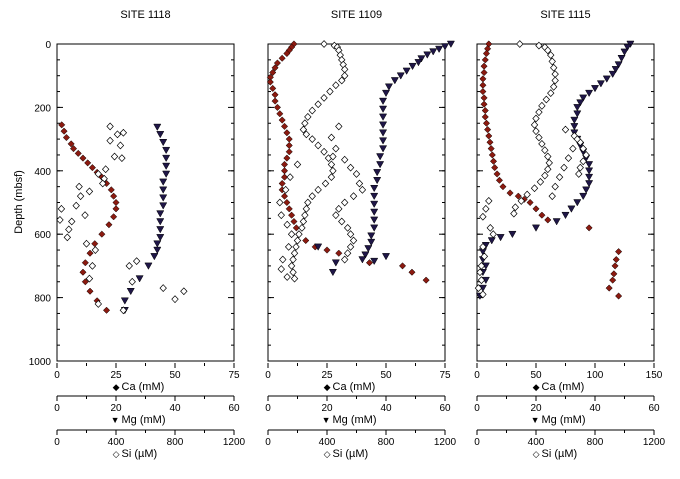 Image resolution: width=680 pixels, height=479 pixels. What do you see at coordinates (654, 375) in the screenshot?
I see `axis-tick-label: 150` at bounding box center [654, 375].